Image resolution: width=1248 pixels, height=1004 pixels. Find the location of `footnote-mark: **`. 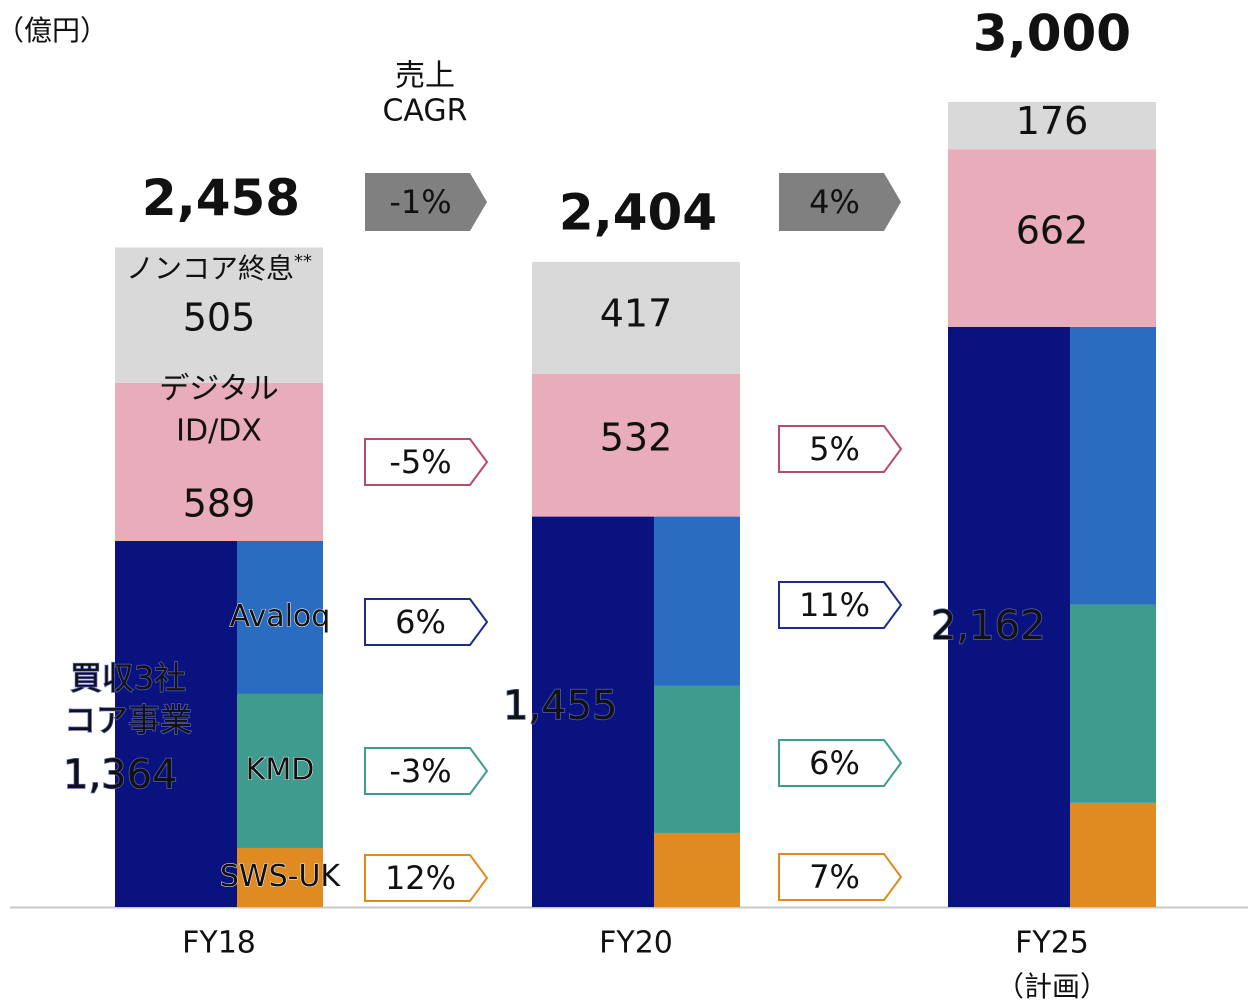

footnote-mark: ** is located at coordinates (303, 261).